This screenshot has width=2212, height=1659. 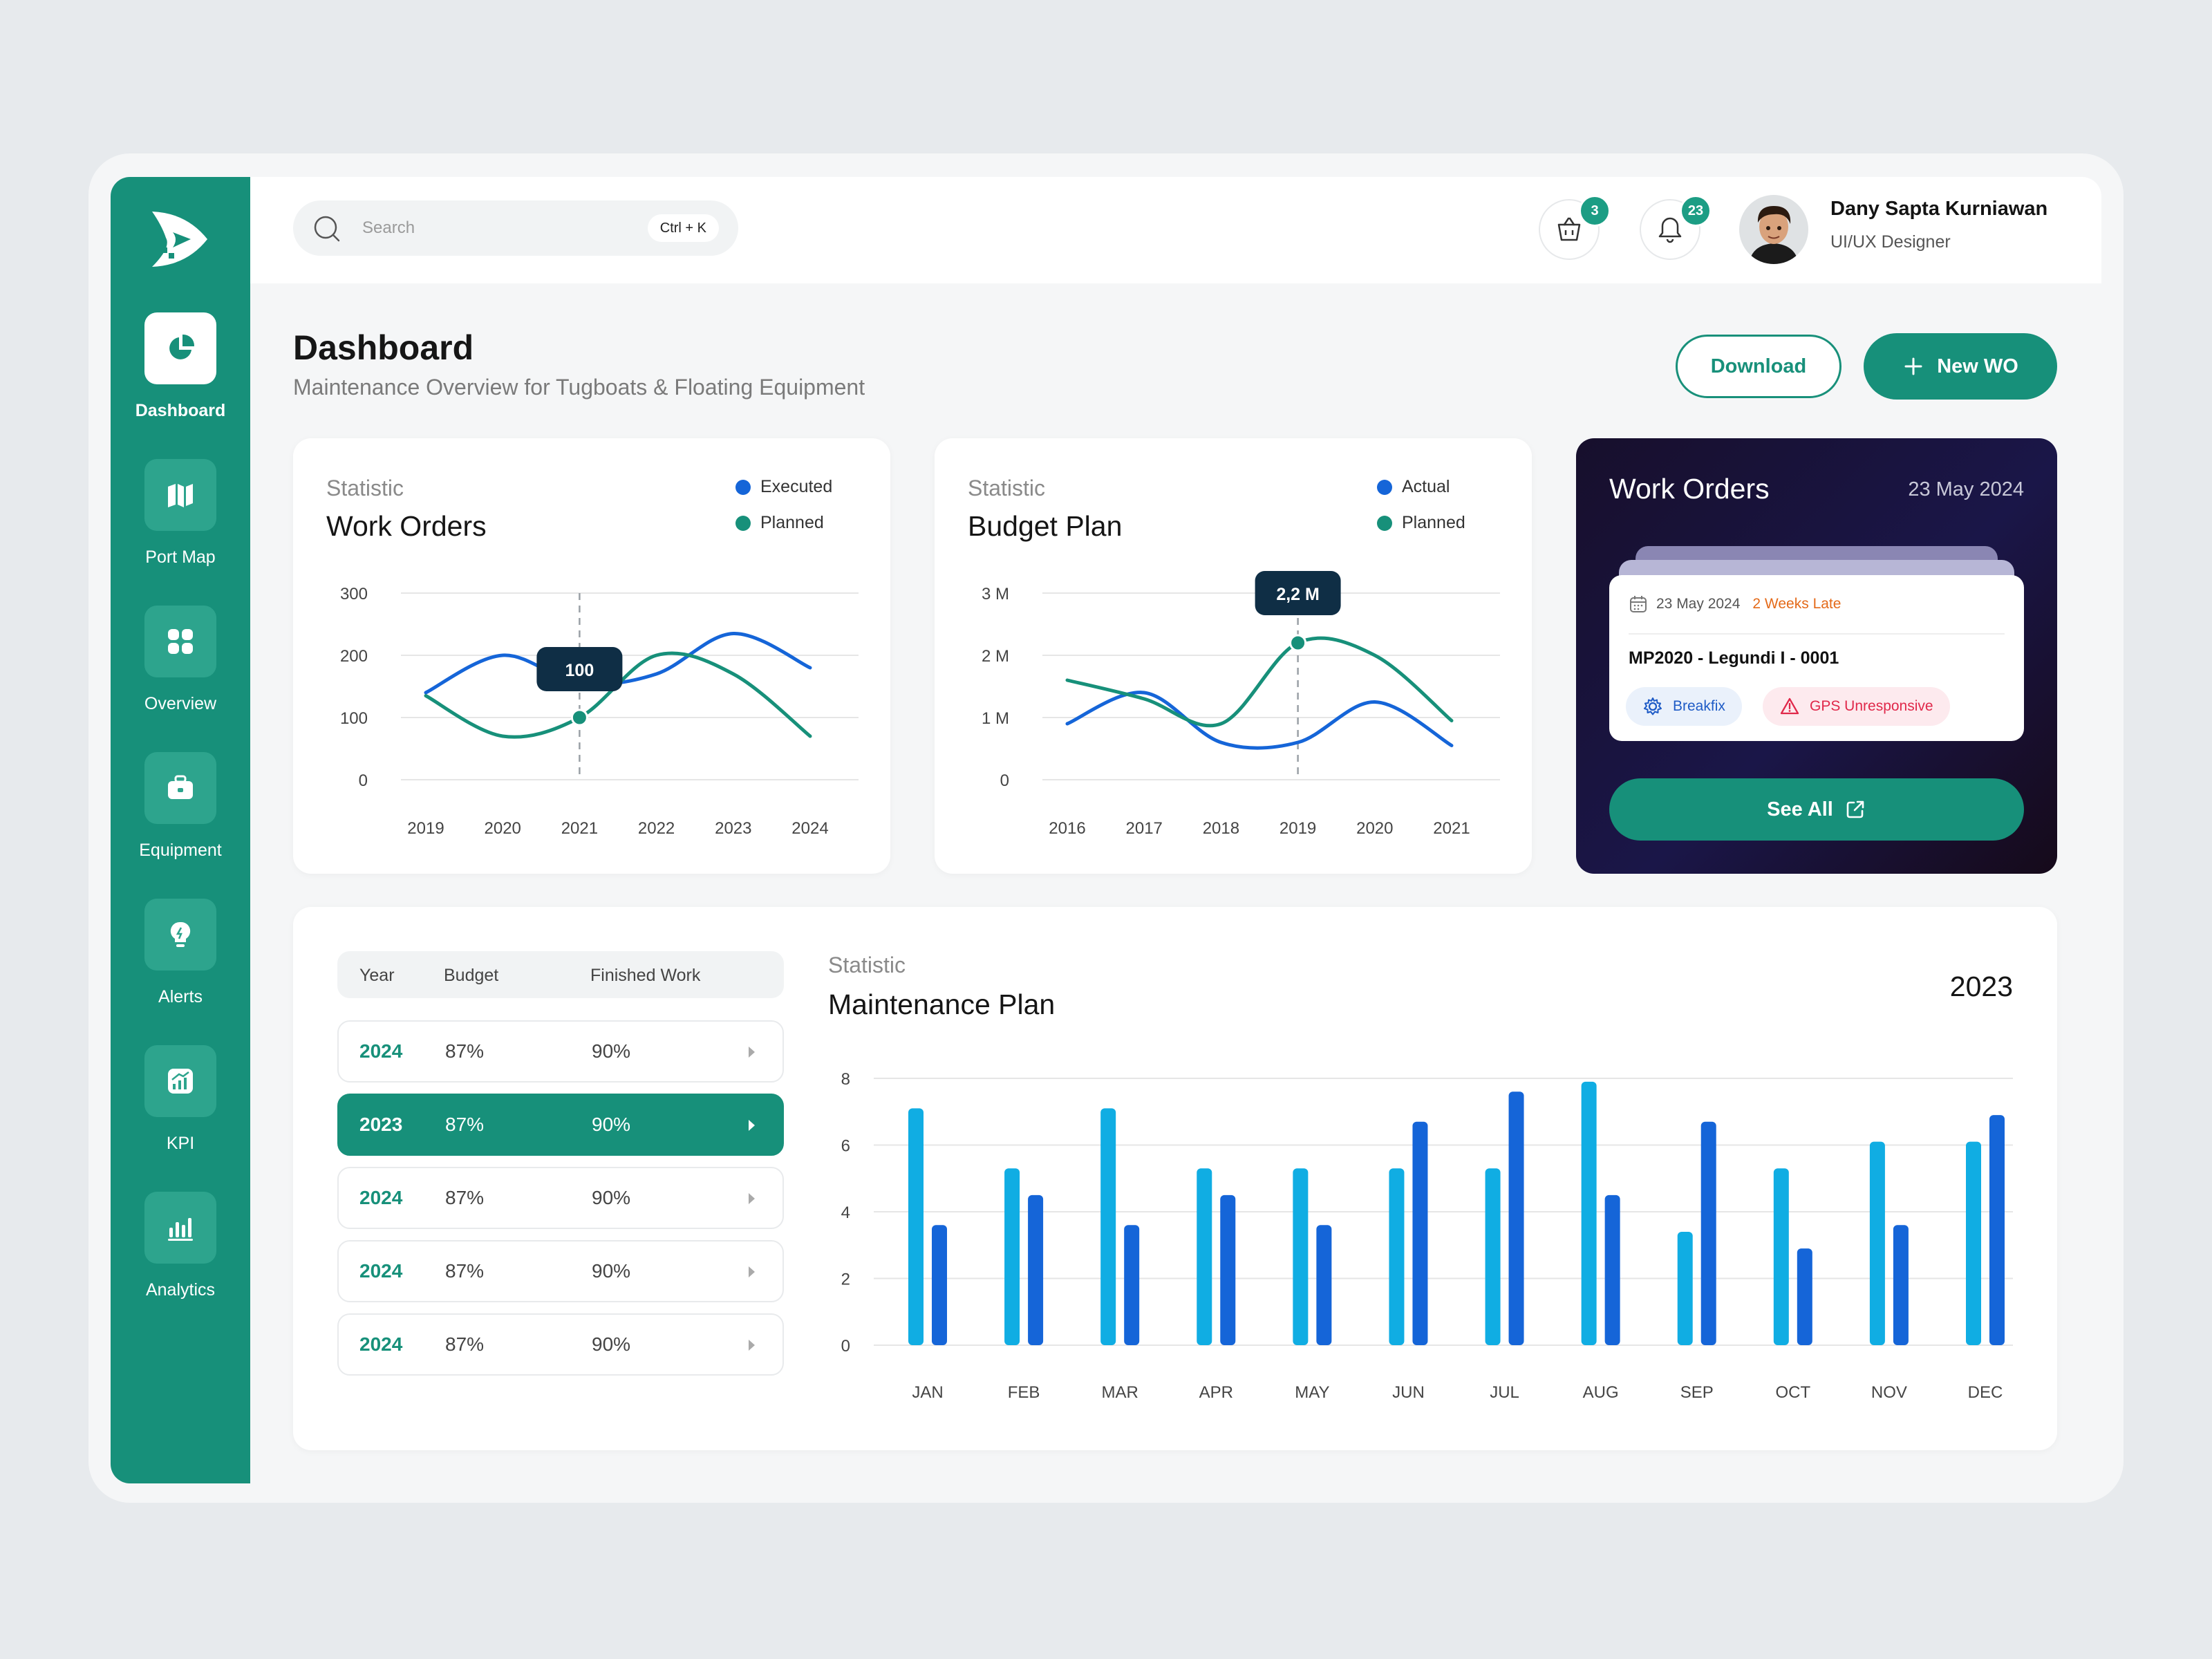 What do you see at coordinates (845, 1280) in the screenshot?
I see `y-tick-label: 2` at bounding box center [845, 1280].